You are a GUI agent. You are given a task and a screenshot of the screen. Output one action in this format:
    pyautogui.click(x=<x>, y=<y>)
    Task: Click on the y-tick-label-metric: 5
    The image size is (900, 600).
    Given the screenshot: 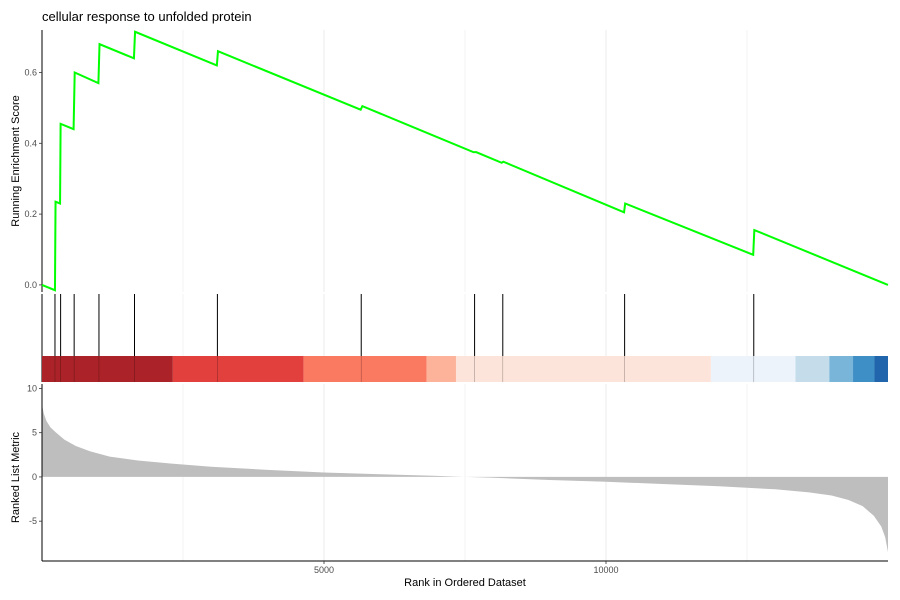 What is the action you would take?
    pyautogui.click(x=34, y=433)
    